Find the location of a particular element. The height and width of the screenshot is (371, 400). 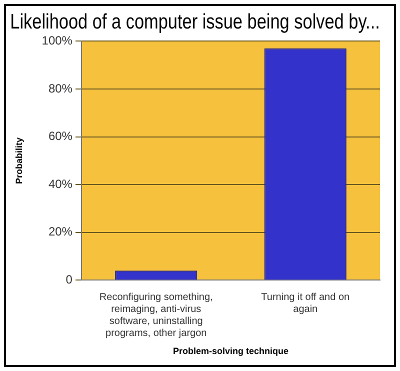

y-axis-title: Probability is located at coordinates (19, 160).